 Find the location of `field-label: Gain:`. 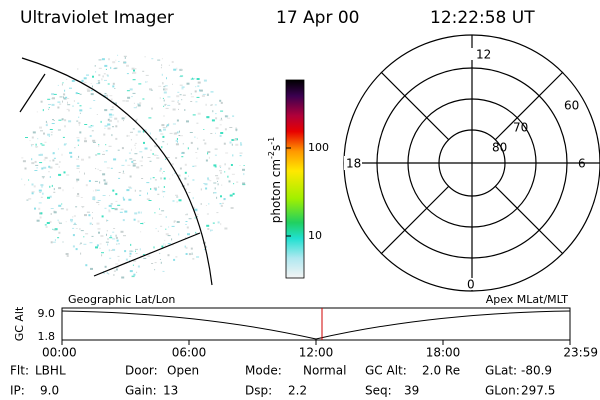

field-label: Gain: is located at coordinates (141, 391).